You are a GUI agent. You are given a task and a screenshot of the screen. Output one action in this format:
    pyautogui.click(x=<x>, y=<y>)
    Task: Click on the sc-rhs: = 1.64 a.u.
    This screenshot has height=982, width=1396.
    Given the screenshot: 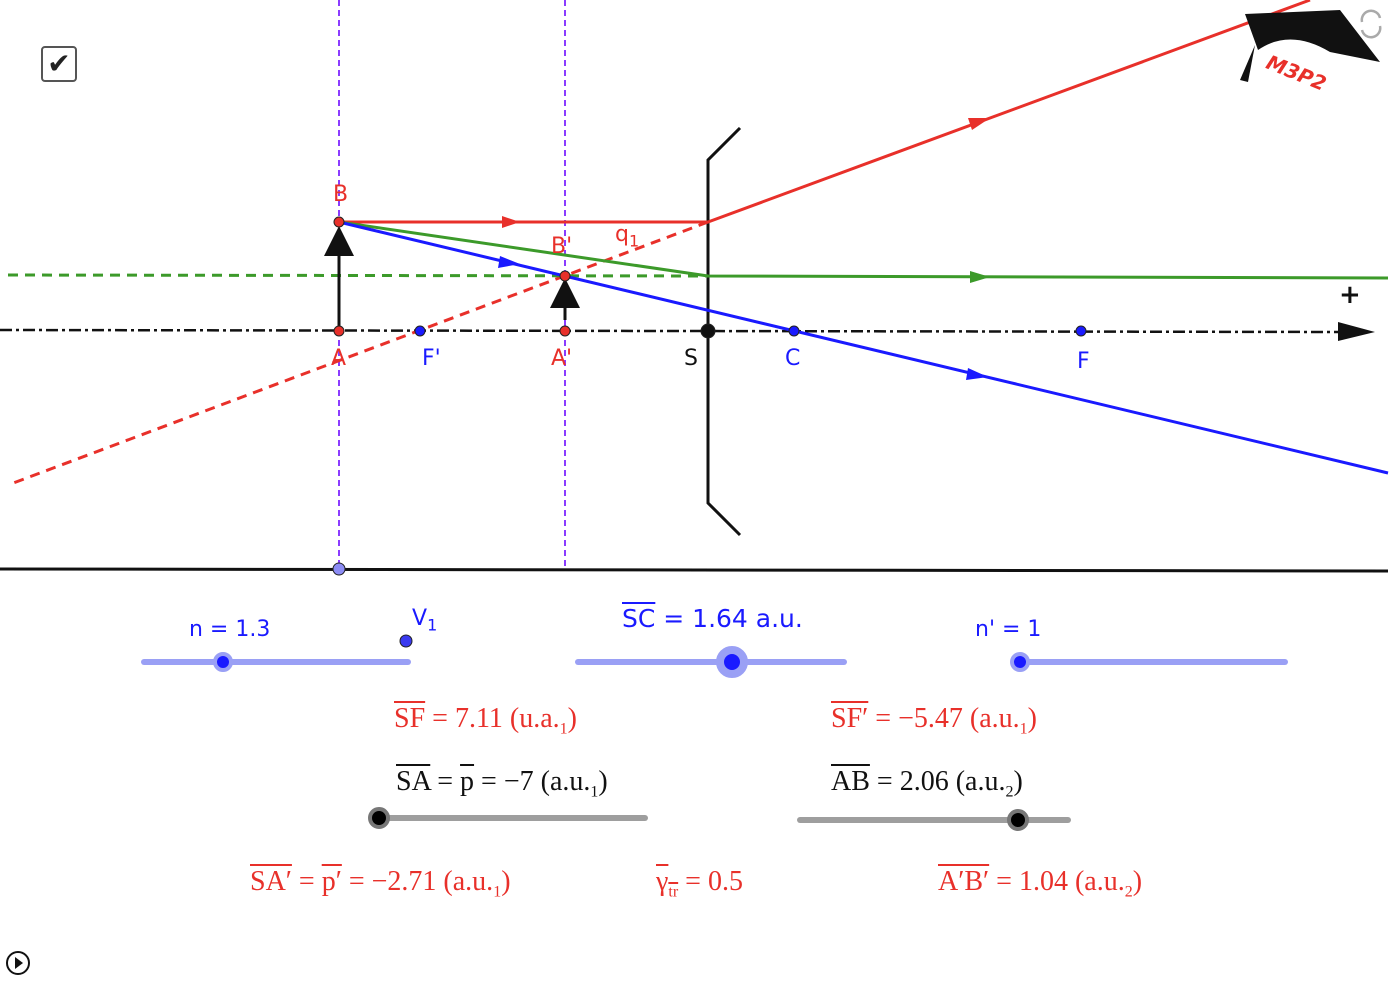 What is the action you would take?
    pyautogui.click(x=729, y=618)
    